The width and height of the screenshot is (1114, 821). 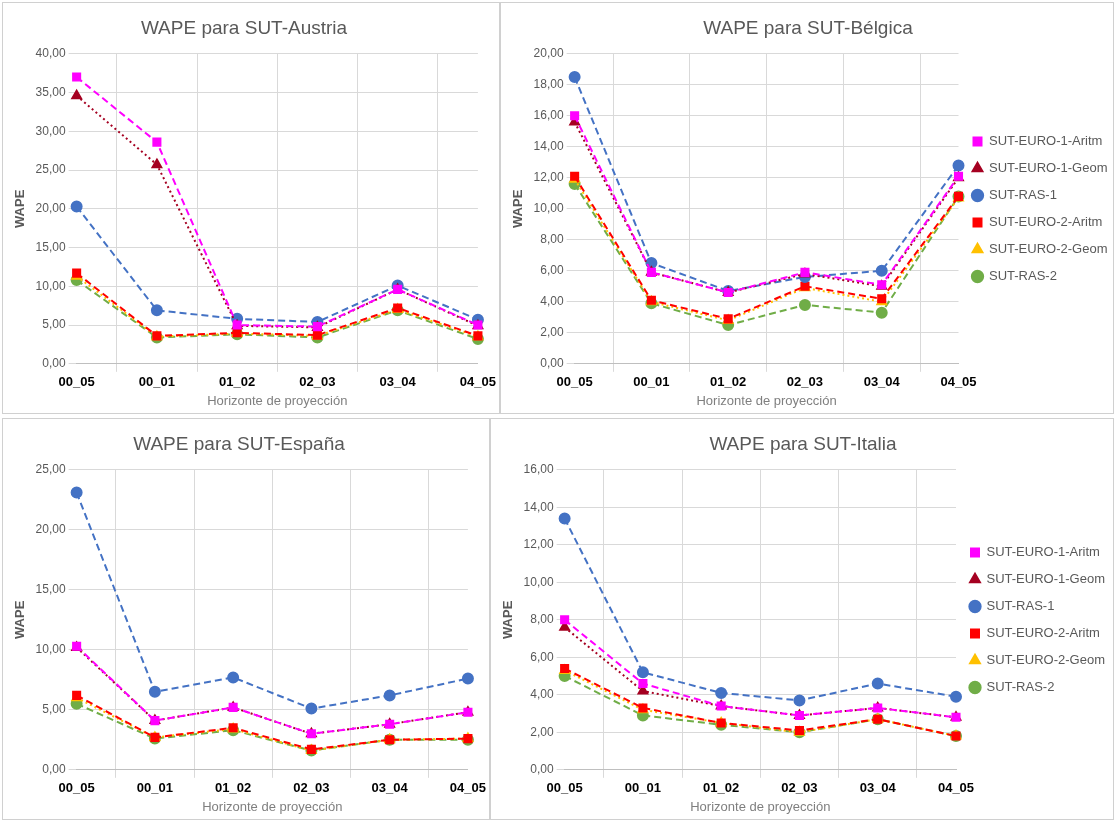 I want to click on y-tick-label: 40,00, so click(x=50, y=53).